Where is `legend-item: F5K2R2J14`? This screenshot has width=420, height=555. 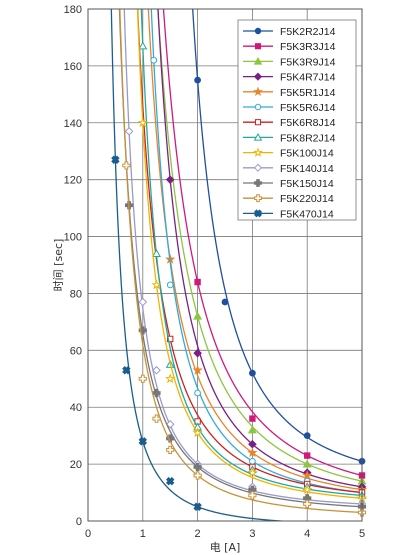 legend-item: F5K2R2J14 is located at coordinates (289, 32).